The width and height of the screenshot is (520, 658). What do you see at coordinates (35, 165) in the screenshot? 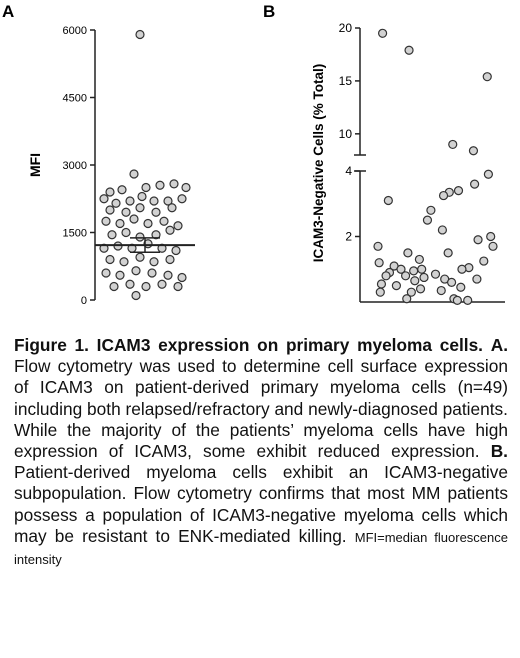
I see `panel-a-y-axis-label: MFI` at bounding box center [35, 165].